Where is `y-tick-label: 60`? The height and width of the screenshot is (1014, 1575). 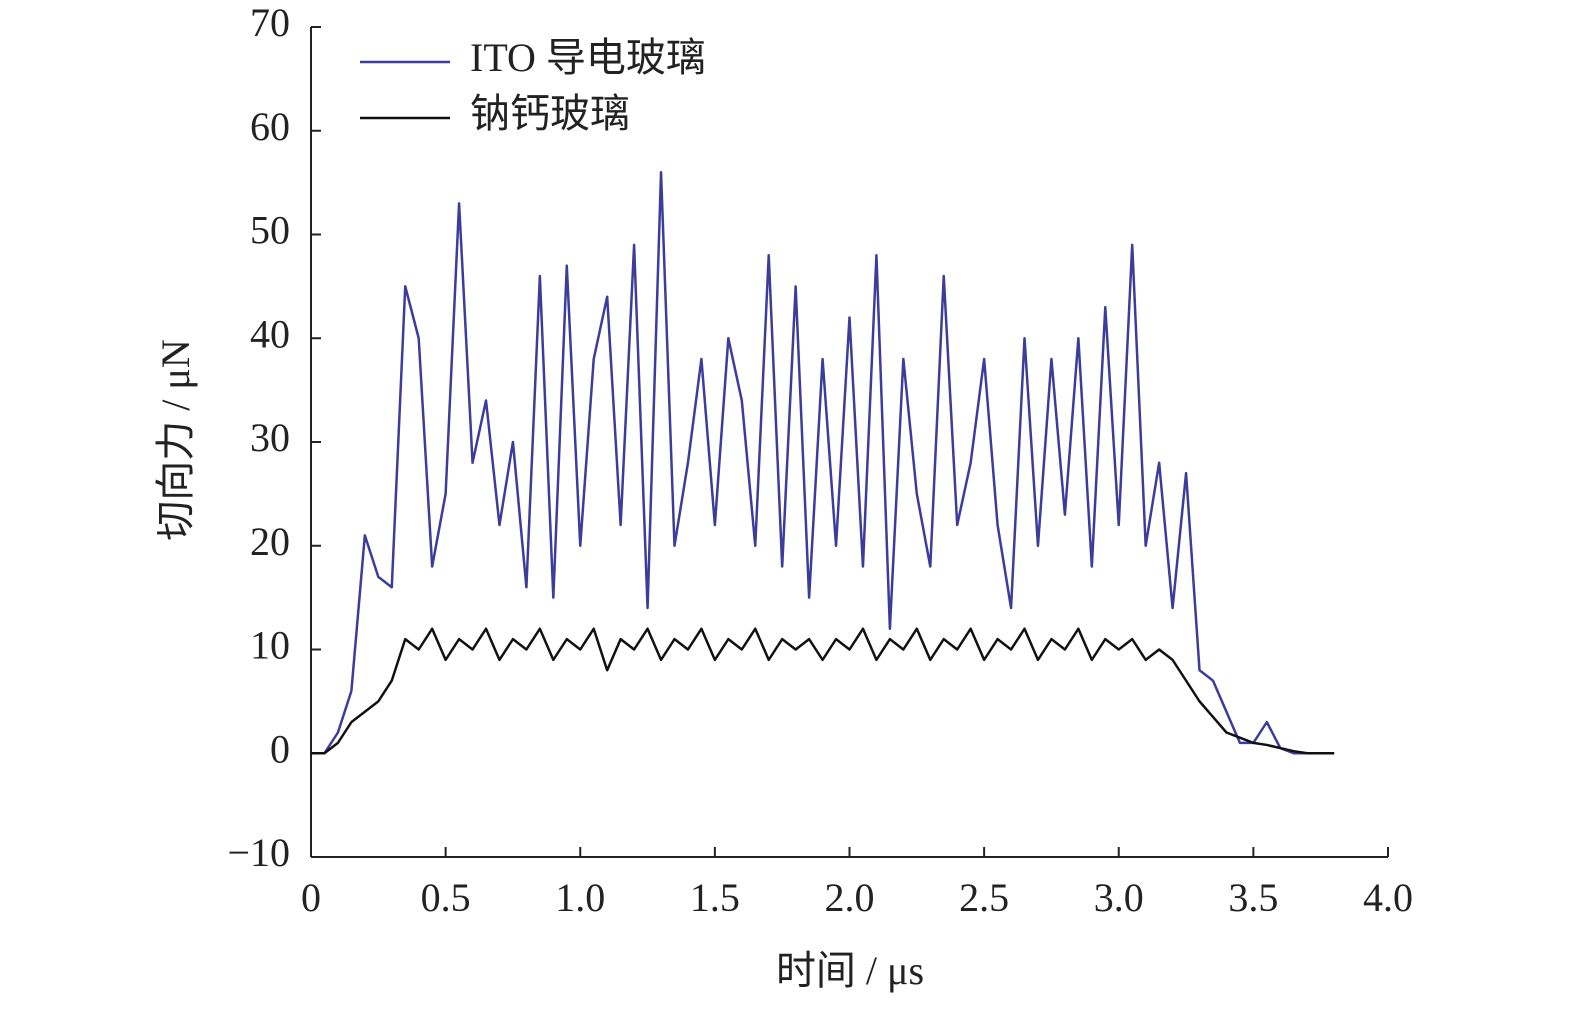
y-tick-label: 60 is located at coordinates (270, 126).